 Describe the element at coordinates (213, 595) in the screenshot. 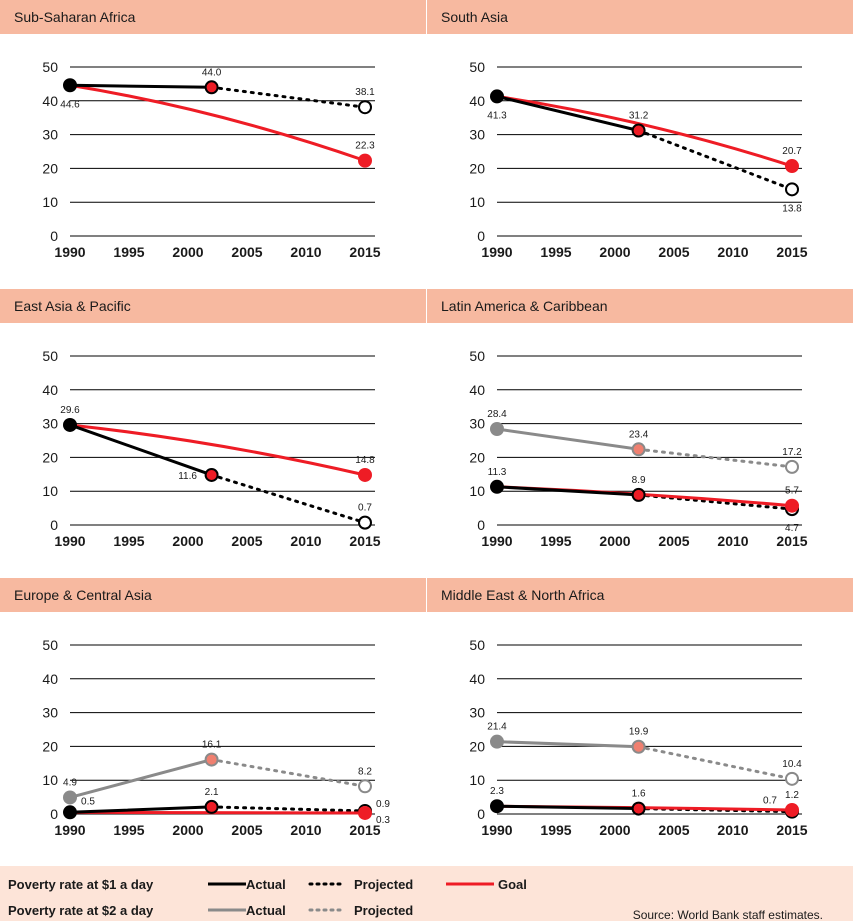

I see `panel-header: Europe & Central Asia` at that location.